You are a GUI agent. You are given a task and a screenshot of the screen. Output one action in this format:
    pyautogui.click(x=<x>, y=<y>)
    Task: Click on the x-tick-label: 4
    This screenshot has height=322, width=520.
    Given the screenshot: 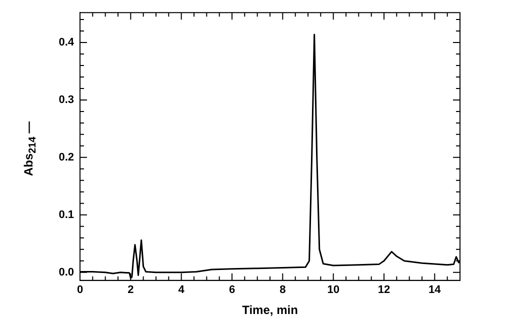 What is the action you would take?
    pyautogui.click(x=182, y=290)
    